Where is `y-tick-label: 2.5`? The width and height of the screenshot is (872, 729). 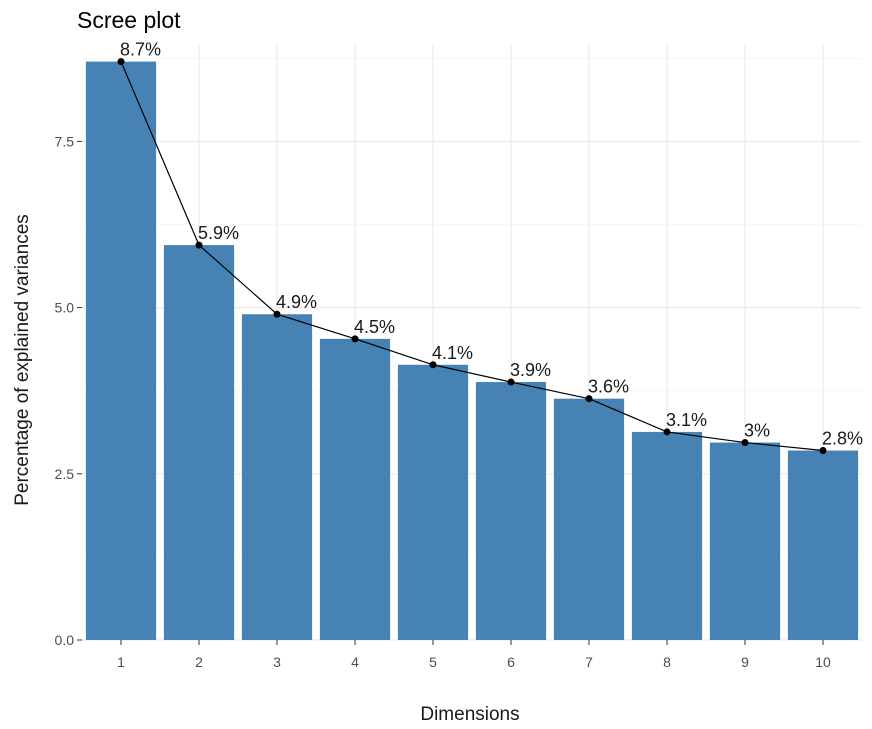
y-tick-label: 2.5 is located at coordinates (65, 474).